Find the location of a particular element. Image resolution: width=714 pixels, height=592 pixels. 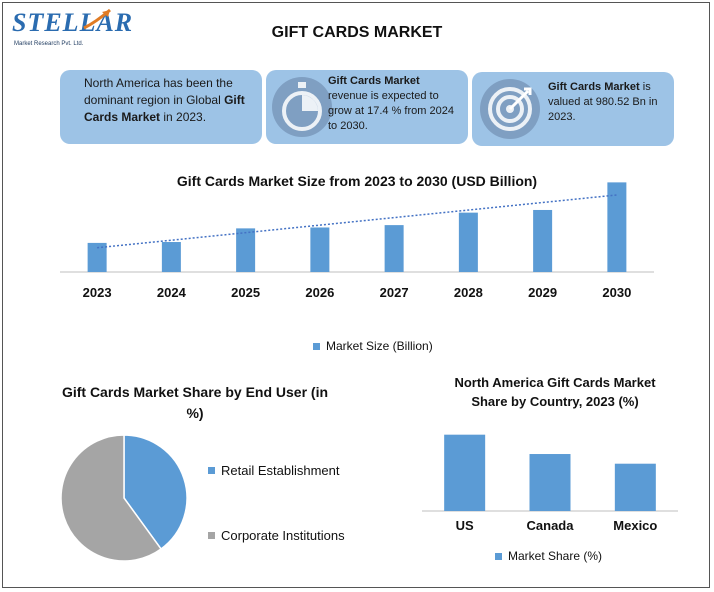

card-growth-bold: Gift Cards Market is located at coordinates (374, 81).